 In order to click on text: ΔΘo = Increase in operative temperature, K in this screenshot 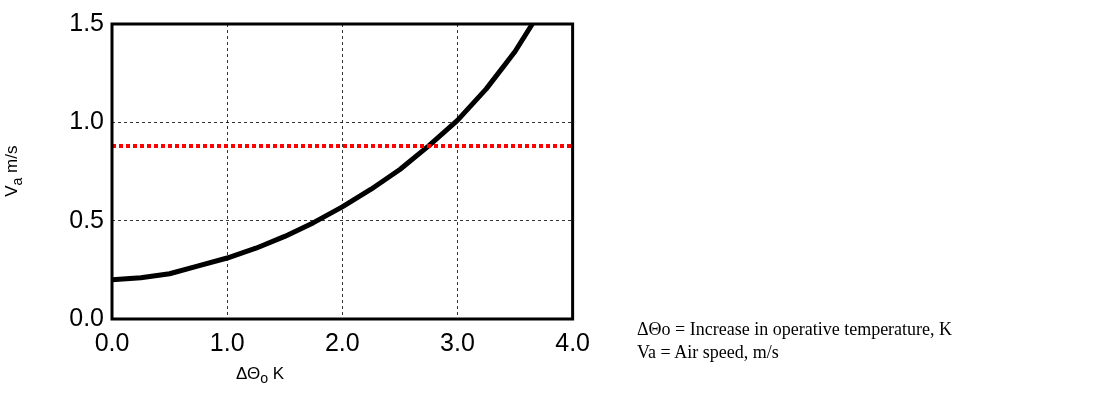, I will do `click(795, 329)`.